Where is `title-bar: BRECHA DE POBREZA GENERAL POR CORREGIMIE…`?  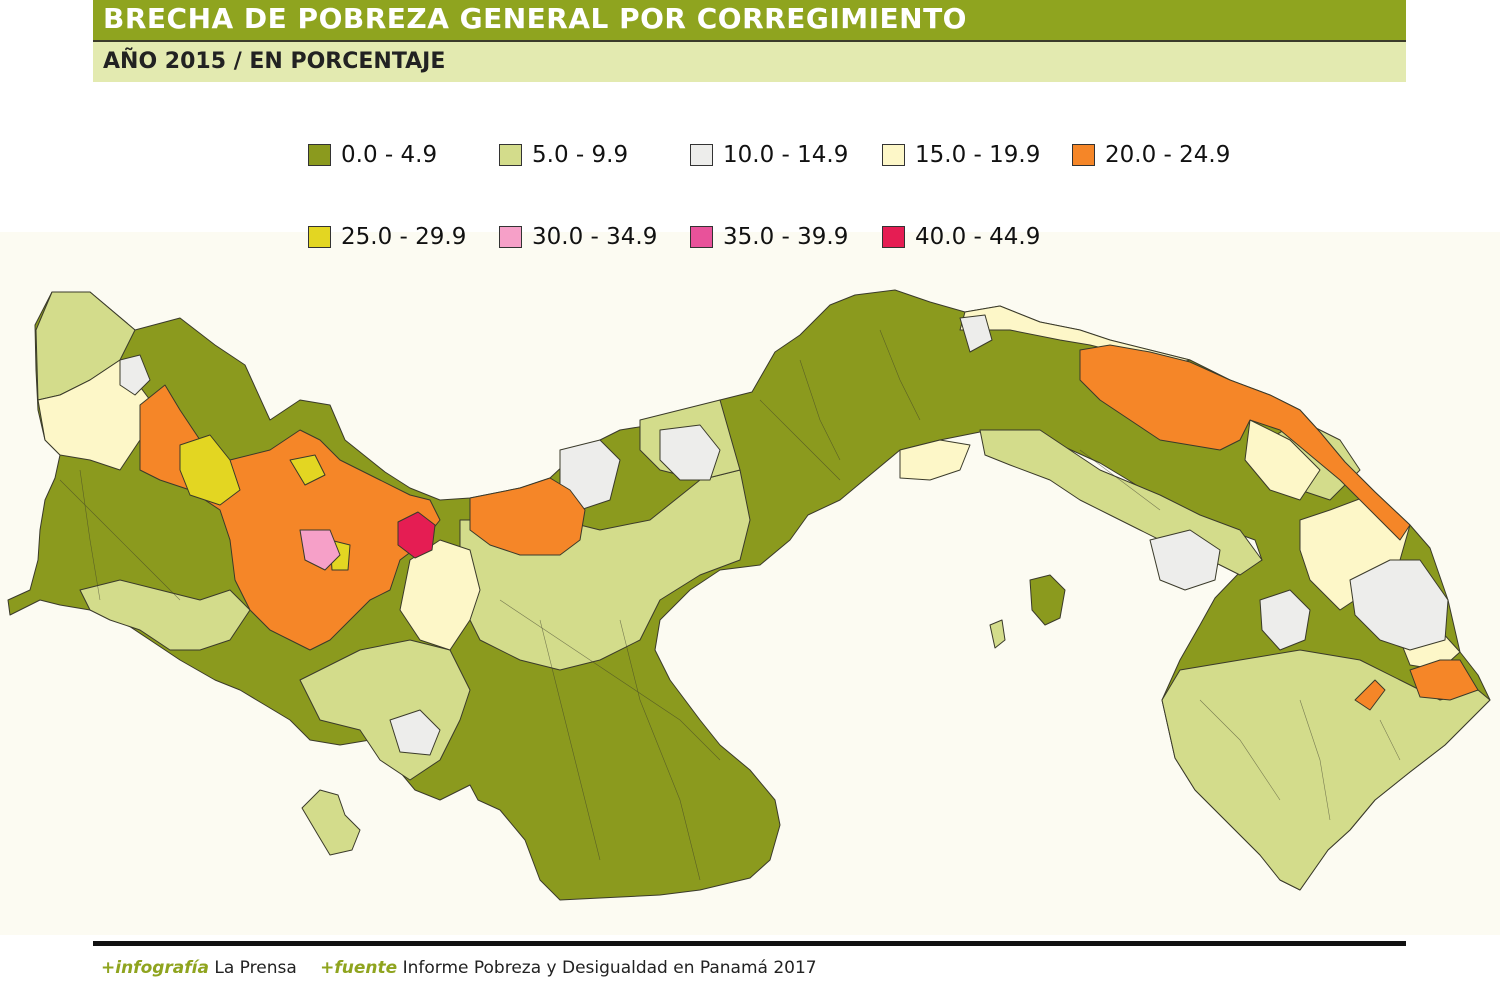 title-bar: BRECHA DE POBREZA GENERAL POR CORREGIMIE… is located at coordinates (749, 21).